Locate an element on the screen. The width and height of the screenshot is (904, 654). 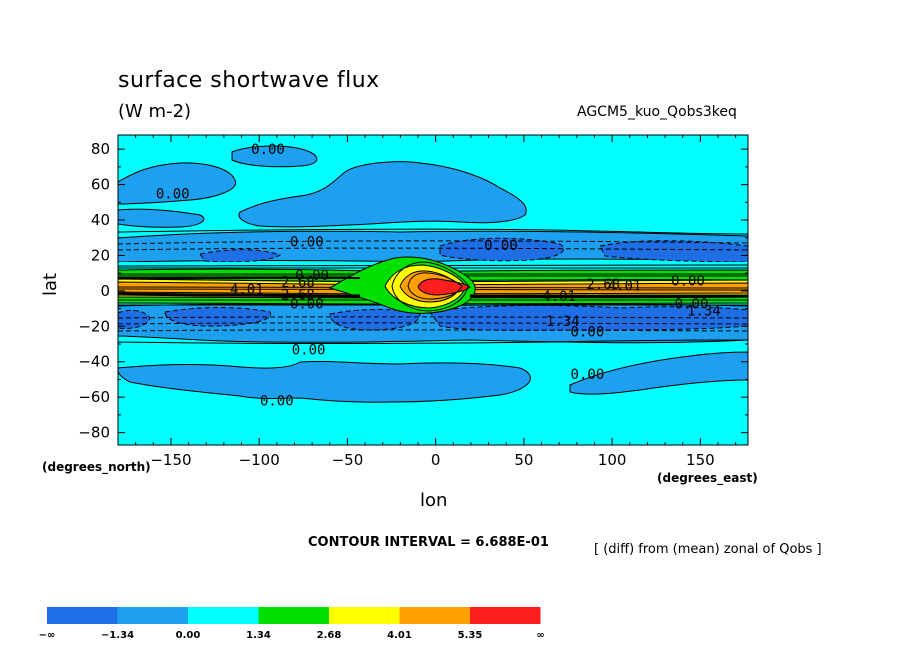
colorbar-label: 5.35 is located at coordinates (470, 635).